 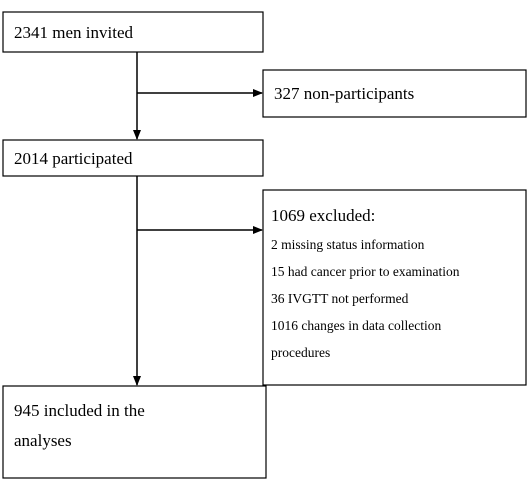 What do you see at coordinates (43, 440) in the screenshot?
I see `box-line: analyses` at bounding box center [43, 440].